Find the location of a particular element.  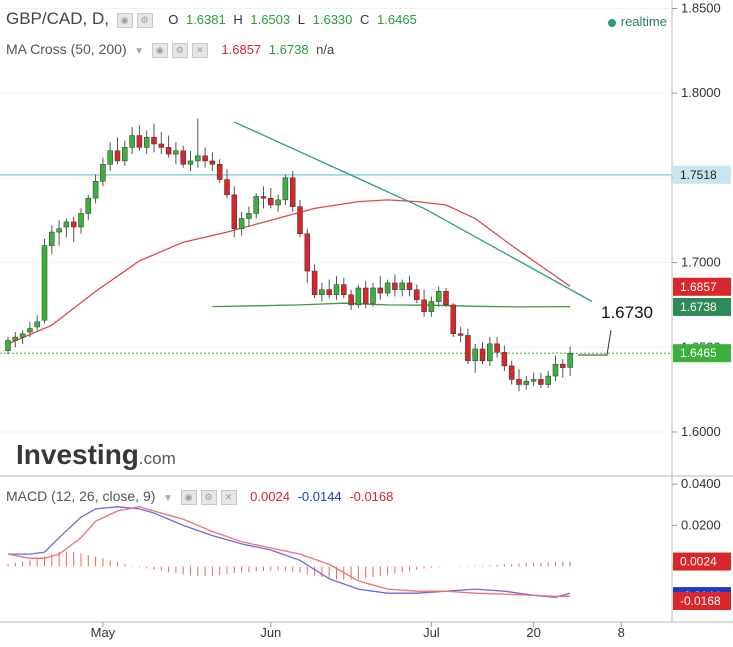

price-tag: 1.6738 is located at coordinates (702, 306).